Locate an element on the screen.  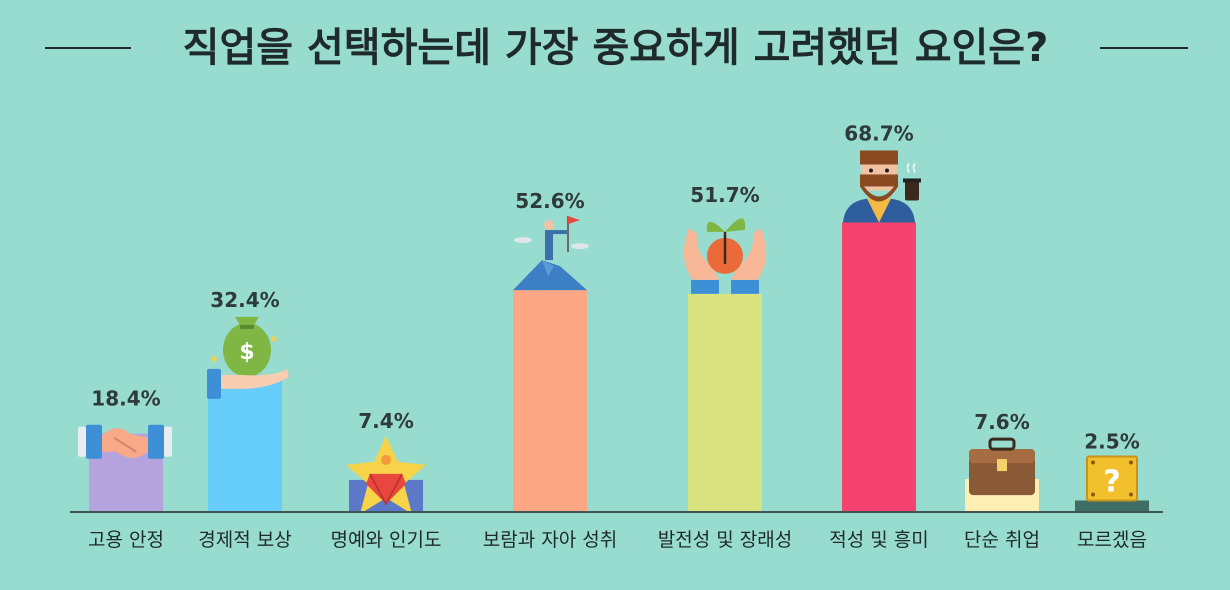
handshake-icon is located at coordinates (125, 441).